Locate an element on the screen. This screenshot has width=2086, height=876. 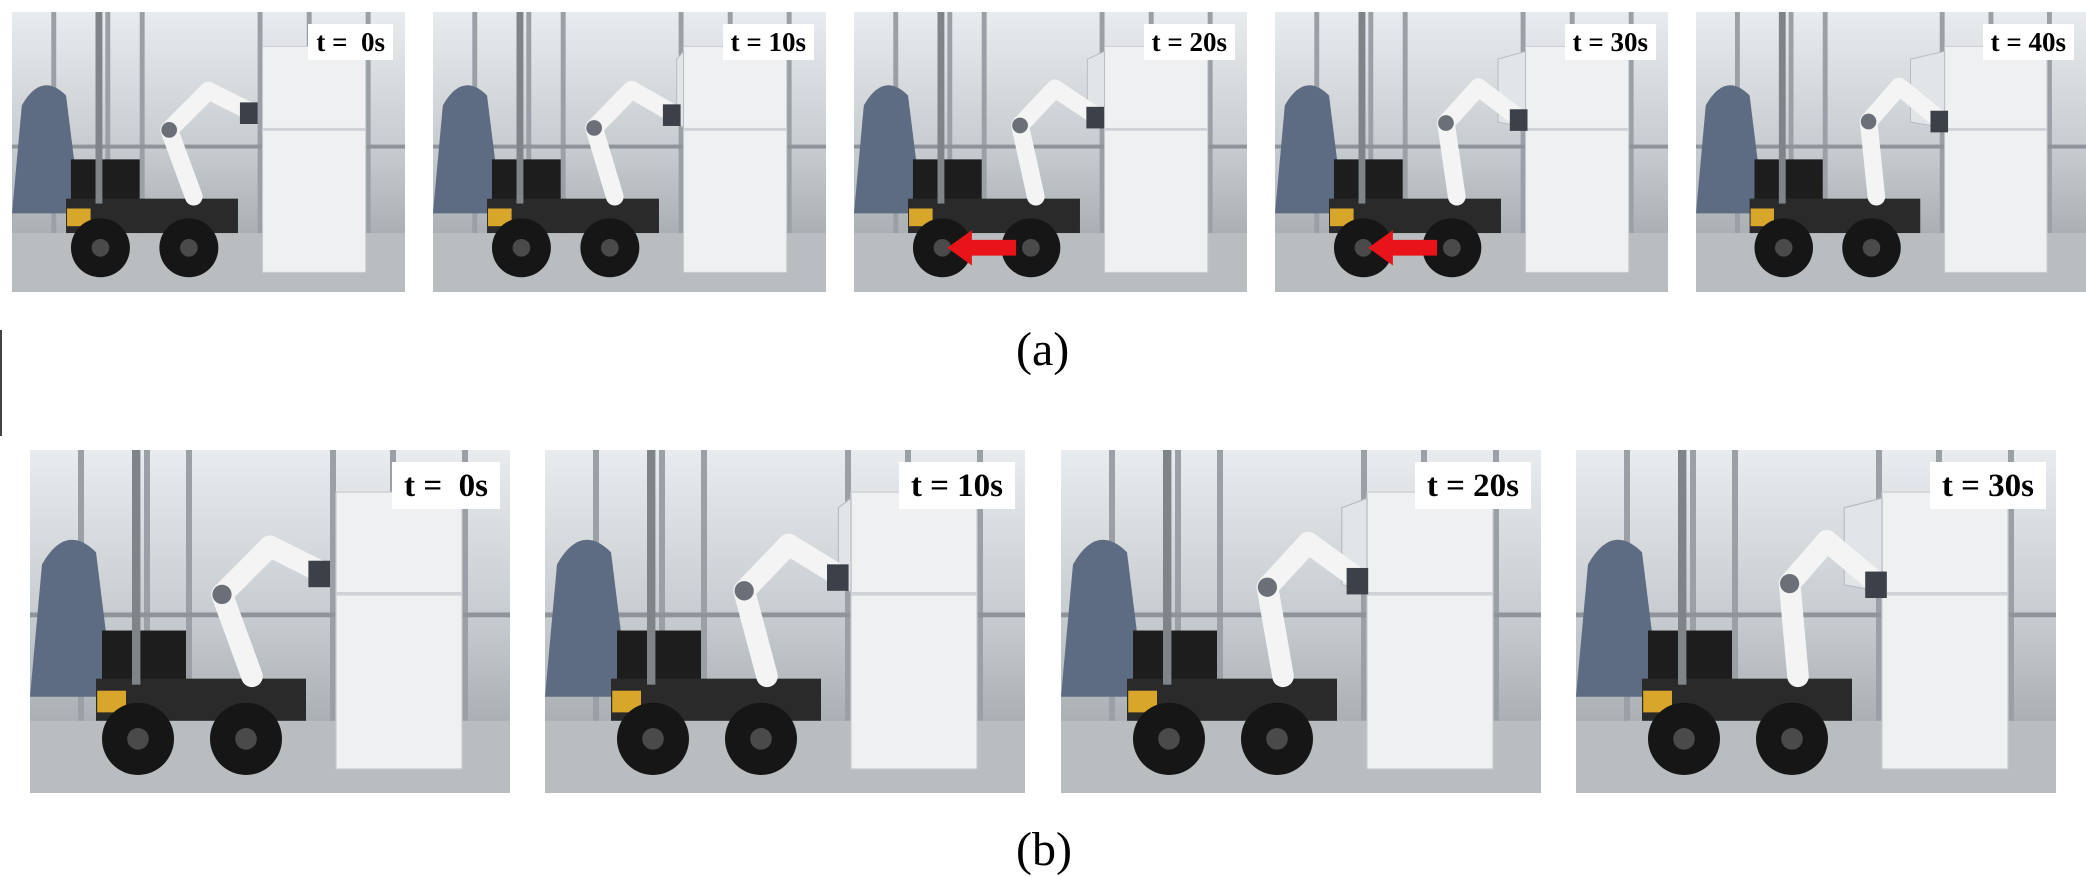
frame-b3: t = 20s is located at coordinates (1301, 621).